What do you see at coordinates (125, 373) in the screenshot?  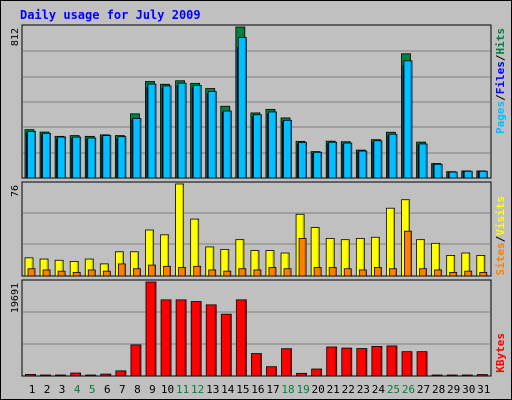 I see `kbytes-bar-day-7-shade` at bounding box center [125, 373].